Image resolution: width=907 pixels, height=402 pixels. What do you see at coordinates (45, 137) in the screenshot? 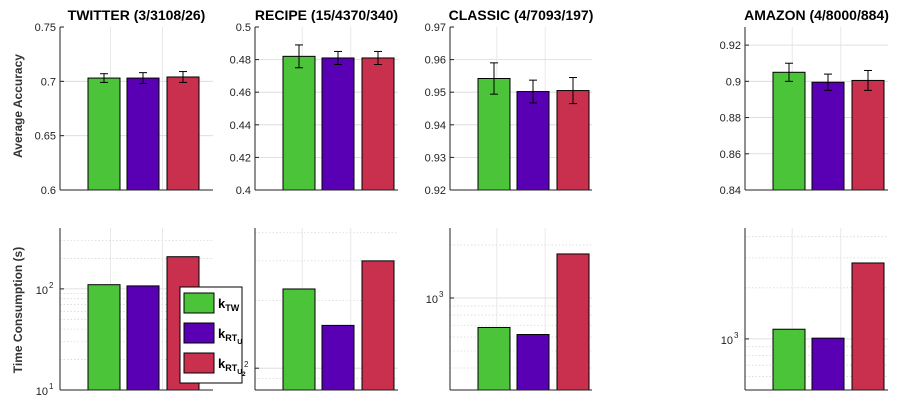
I see `y-tick-label: 0.65` at bounding box center [45, 137].